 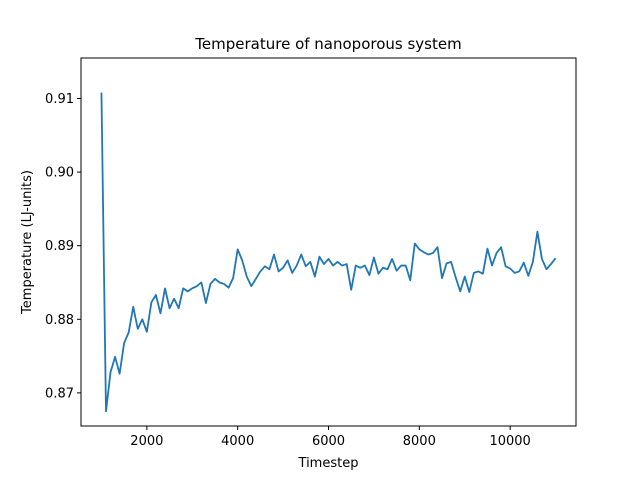 I want to click on x-axis-ticks: 2000 4000 6000 8000 10000, so click(x=330, y=437).